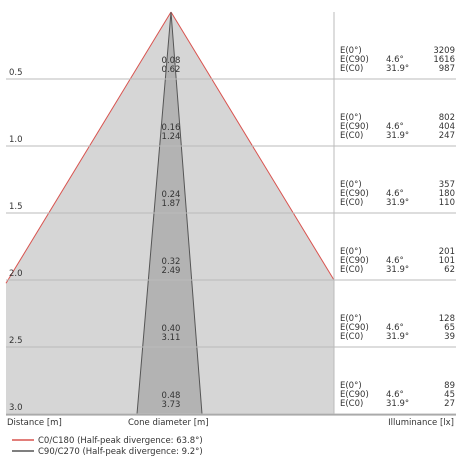 This screenshot has width=456, height=459. Describe the element at coordinates (171, 137) in the screenshot. I see `cone-diameter-c0: 1.24` at that location.